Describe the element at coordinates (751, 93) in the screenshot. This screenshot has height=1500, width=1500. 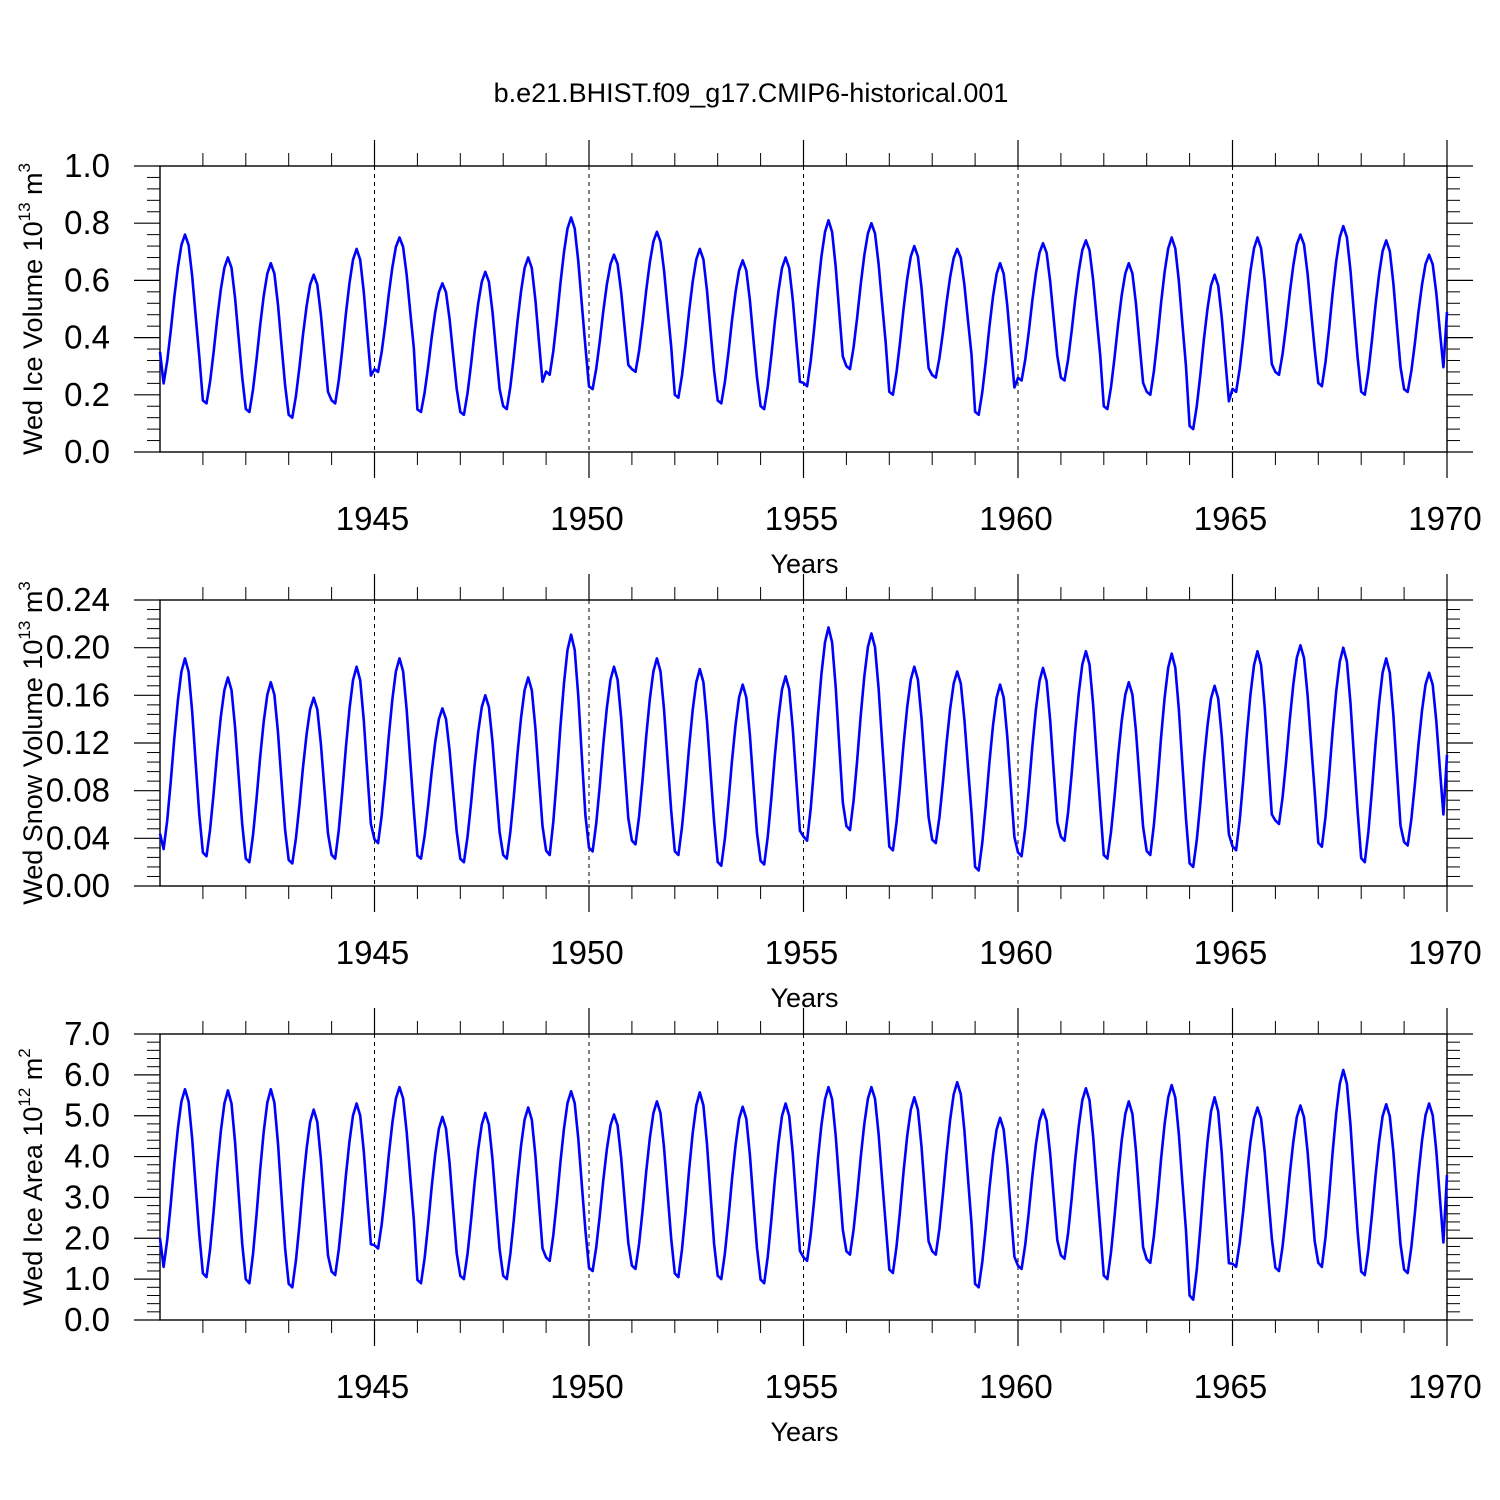
I see `chart-title: b.e21.BHIST.f09_g17.CMIP6-historical.001` at that location.